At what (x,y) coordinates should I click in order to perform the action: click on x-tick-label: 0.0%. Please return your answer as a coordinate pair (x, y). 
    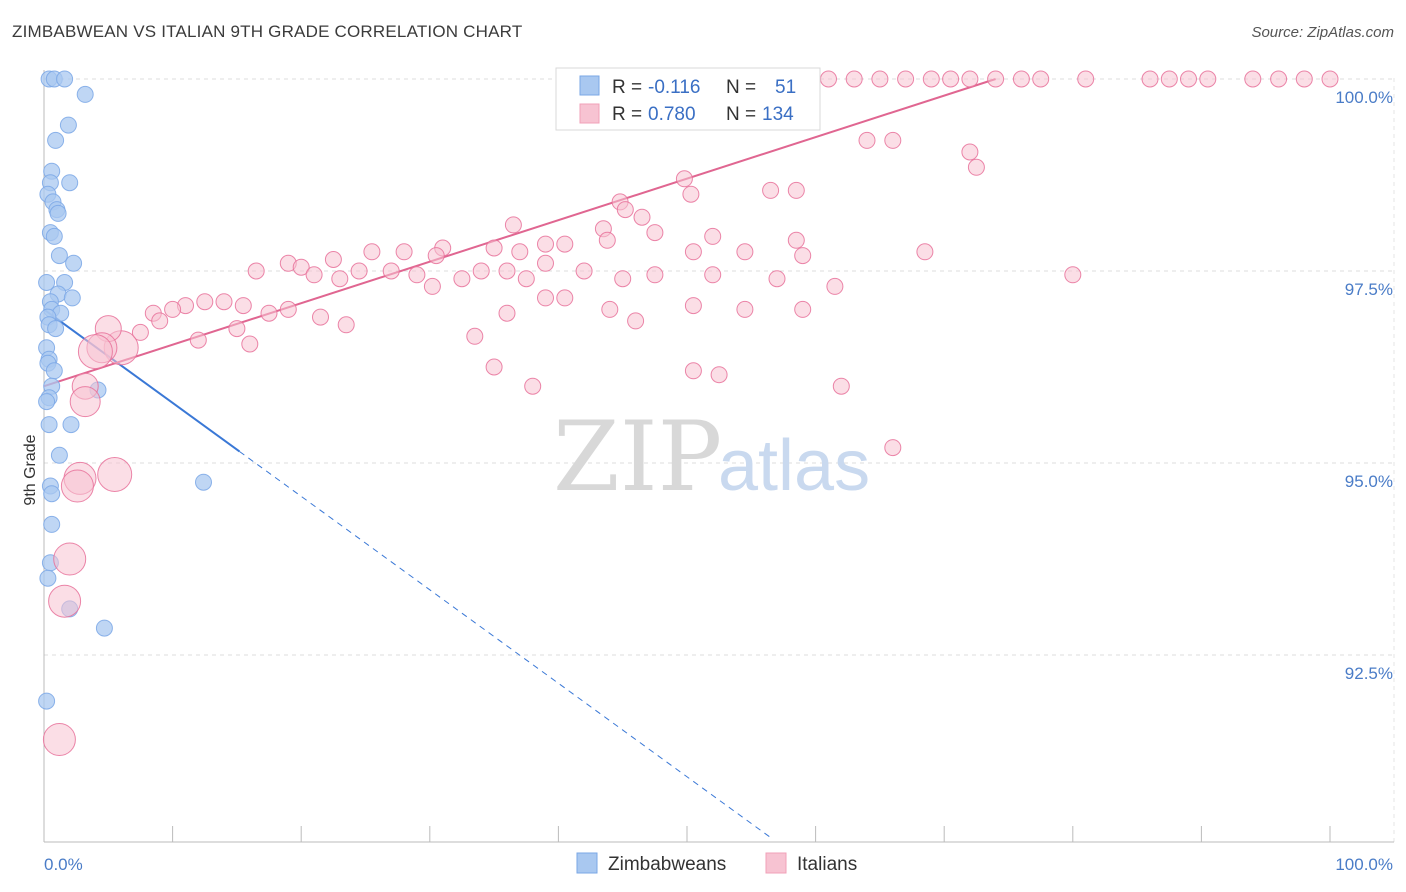
    Looking at the image, I should click on (63, 864).